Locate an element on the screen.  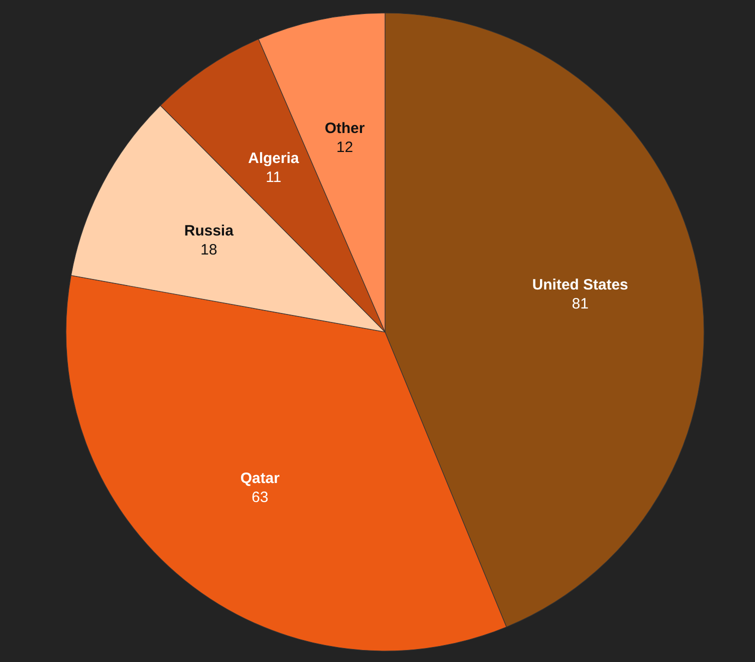
slice-label: Algeria is located at coordinates (274, 159).